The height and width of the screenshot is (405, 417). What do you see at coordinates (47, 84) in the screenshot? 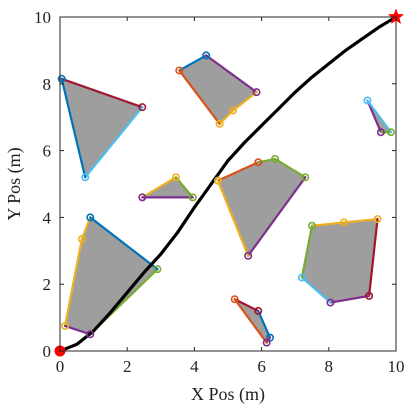
I see `y-tick-label: 8` at bounding box center [47, 84].